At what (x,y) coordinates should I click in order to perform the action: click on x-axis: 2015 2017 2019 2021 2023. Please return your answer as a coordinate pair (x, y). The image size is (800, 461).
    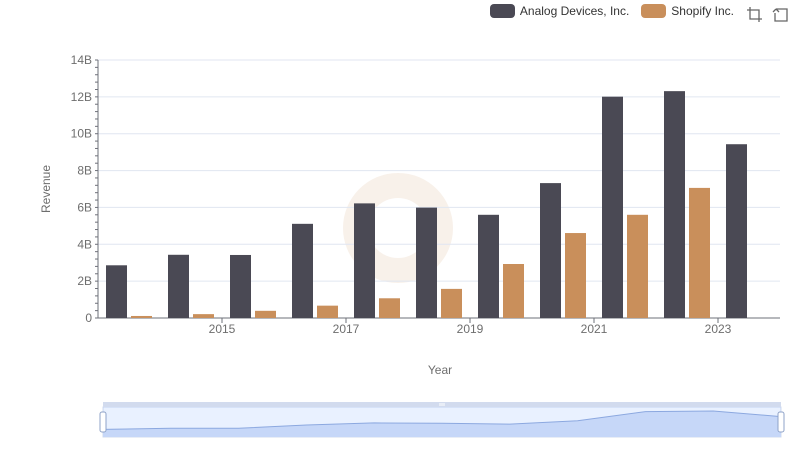
    Looking at the image, I should click on (439, 326).